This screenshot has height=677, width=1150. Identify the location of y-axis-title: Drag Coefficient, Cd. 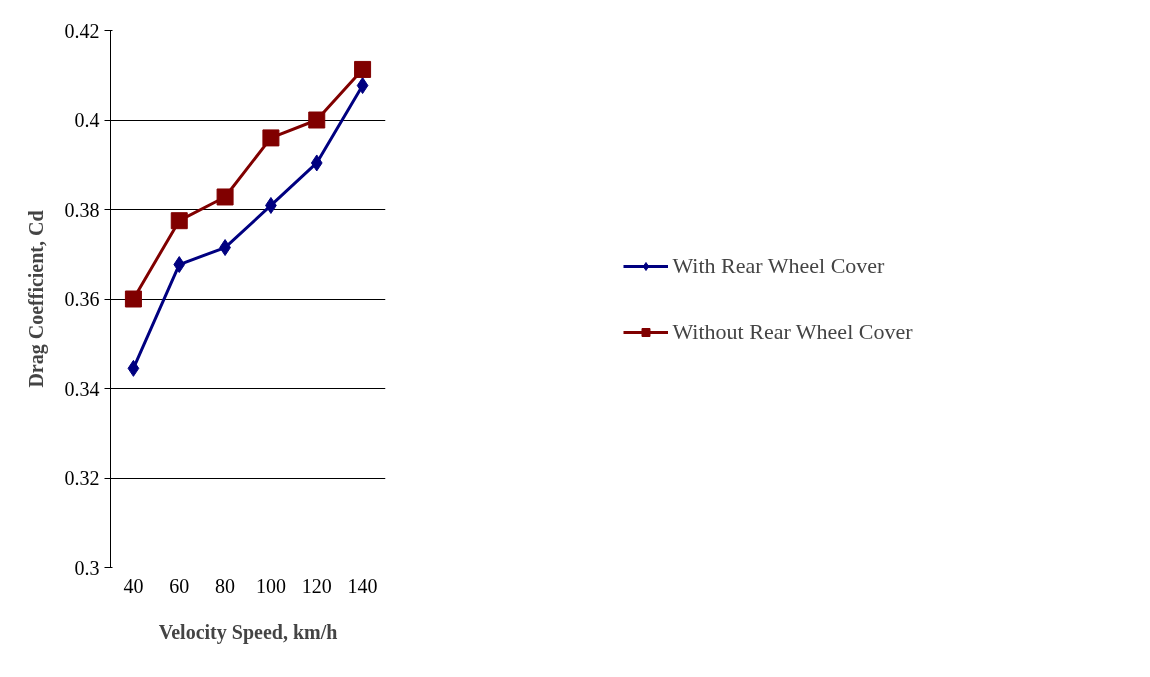
(36, 299).